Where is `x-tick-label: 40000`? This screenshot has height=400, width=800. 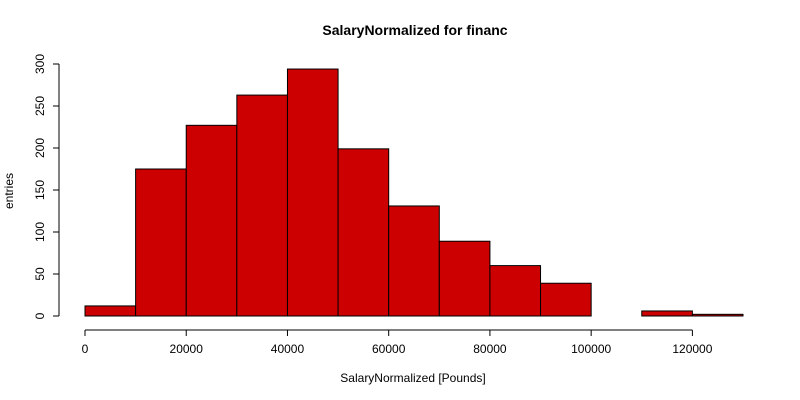 x-tick-label: 40000 is located at coordinates (288, 349).